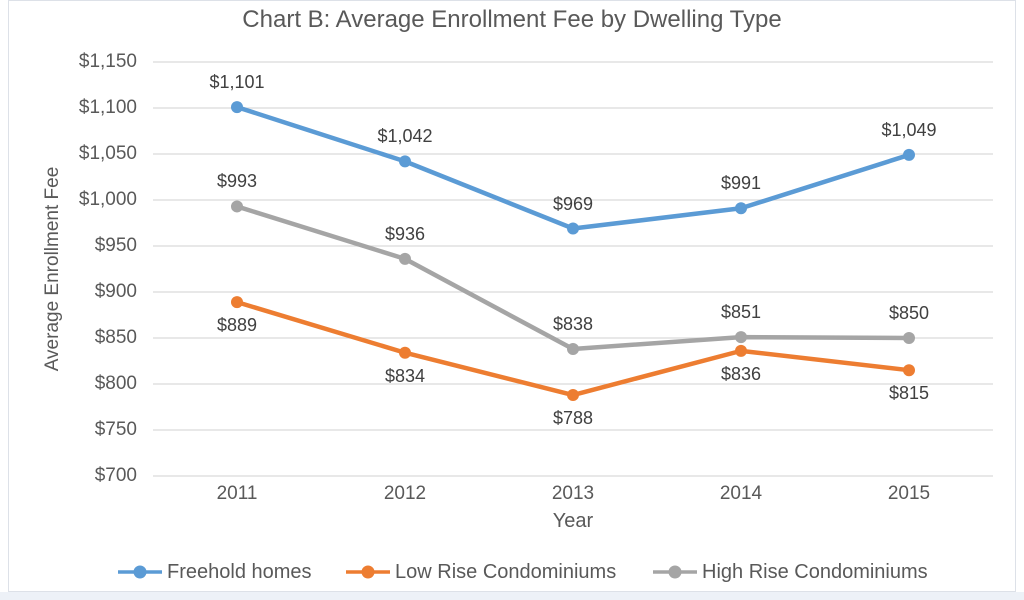  What do you see at coordinates (741, 312) in the screenshot?
I see `data-point-label: $851` at bounding box center [741, 312].